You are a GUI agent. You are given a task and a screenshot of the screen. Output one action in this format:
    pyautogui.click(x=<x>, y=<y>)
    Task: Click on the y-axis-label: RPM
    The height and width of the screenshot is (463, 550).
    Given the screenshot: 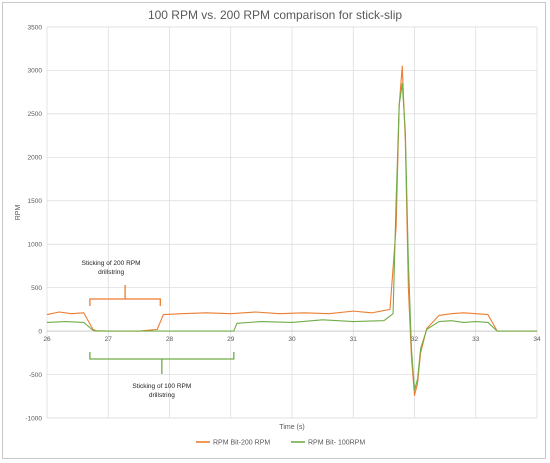 What is the action you would take?
    pyautogui.click(x=18, y=213)
    